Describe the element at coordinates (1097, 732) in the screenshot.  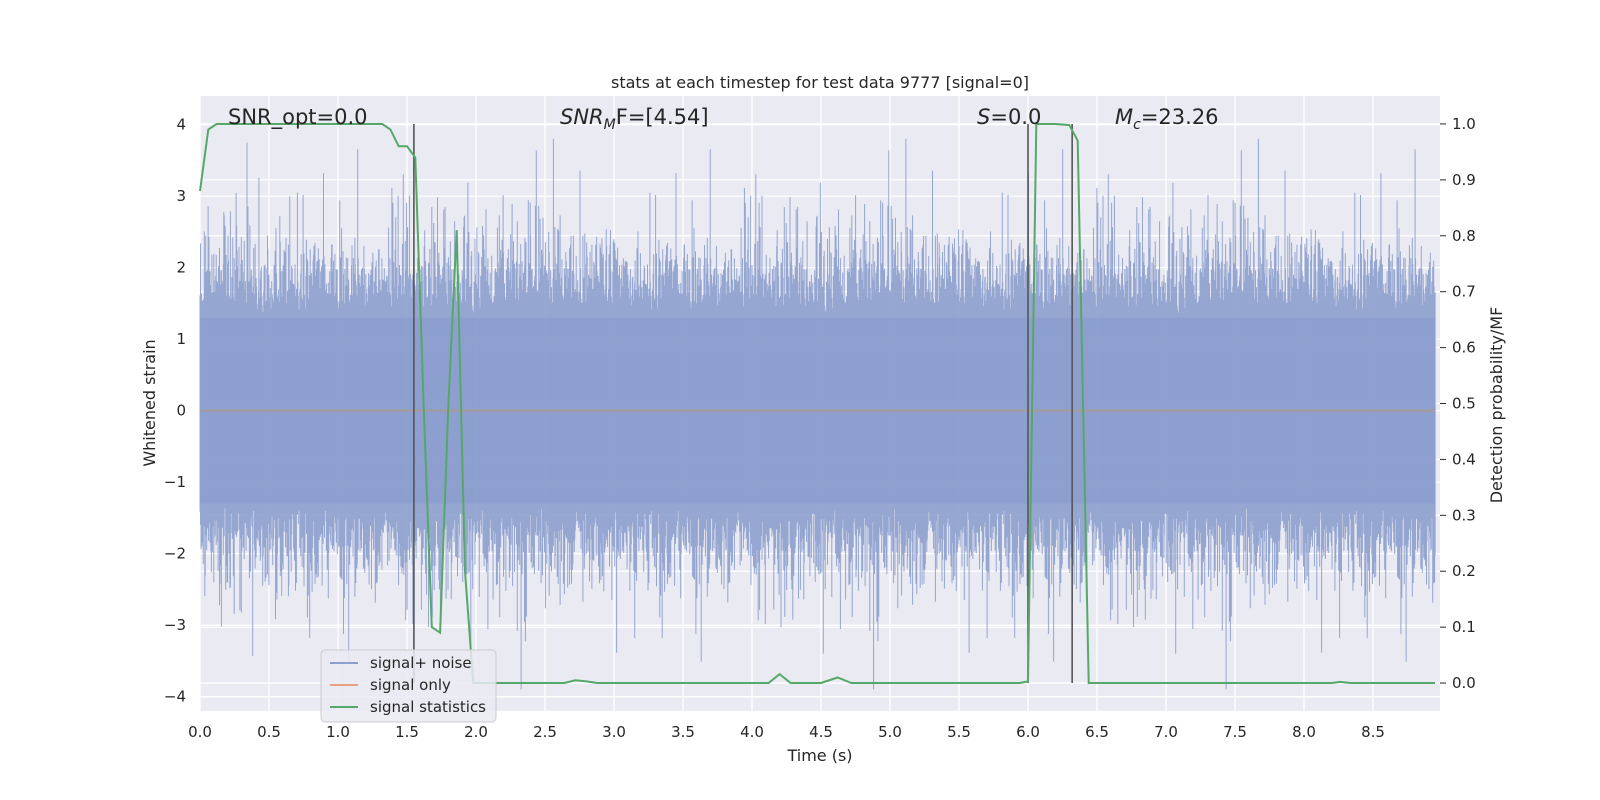
I see `x-tick-label: 6.5` at that location.